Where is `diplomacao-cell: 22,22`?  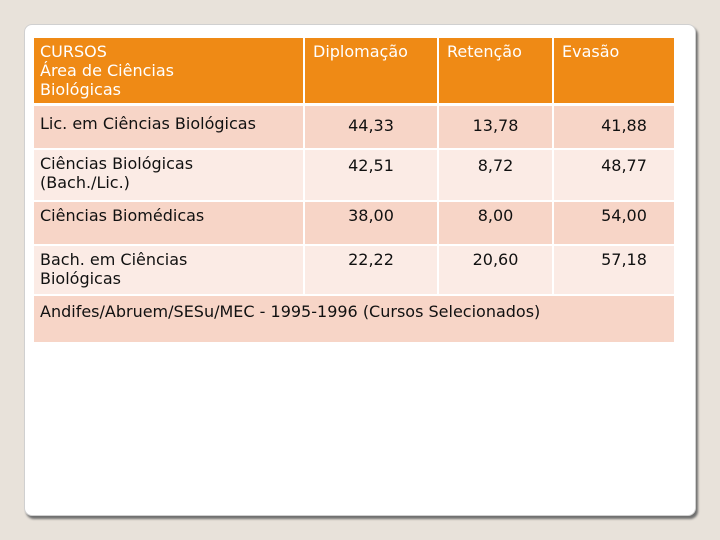
diplomacao-cell: 22,22 is located at coordinates (371, 270).